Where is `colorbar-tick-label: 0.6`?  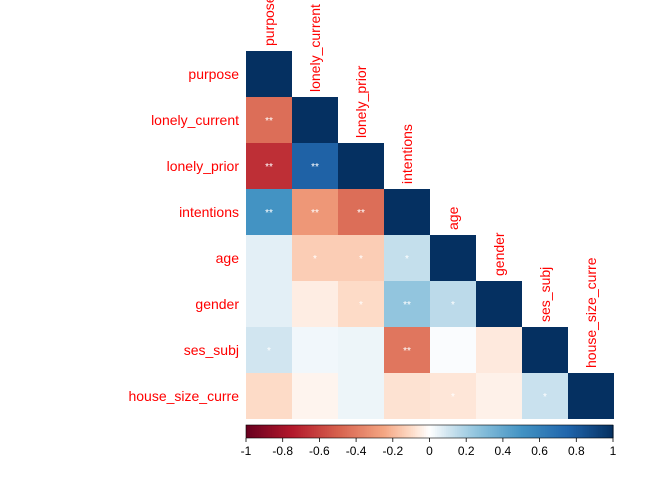 colorbar-tick-label: 0.6 is located at coordinates (539, 451).